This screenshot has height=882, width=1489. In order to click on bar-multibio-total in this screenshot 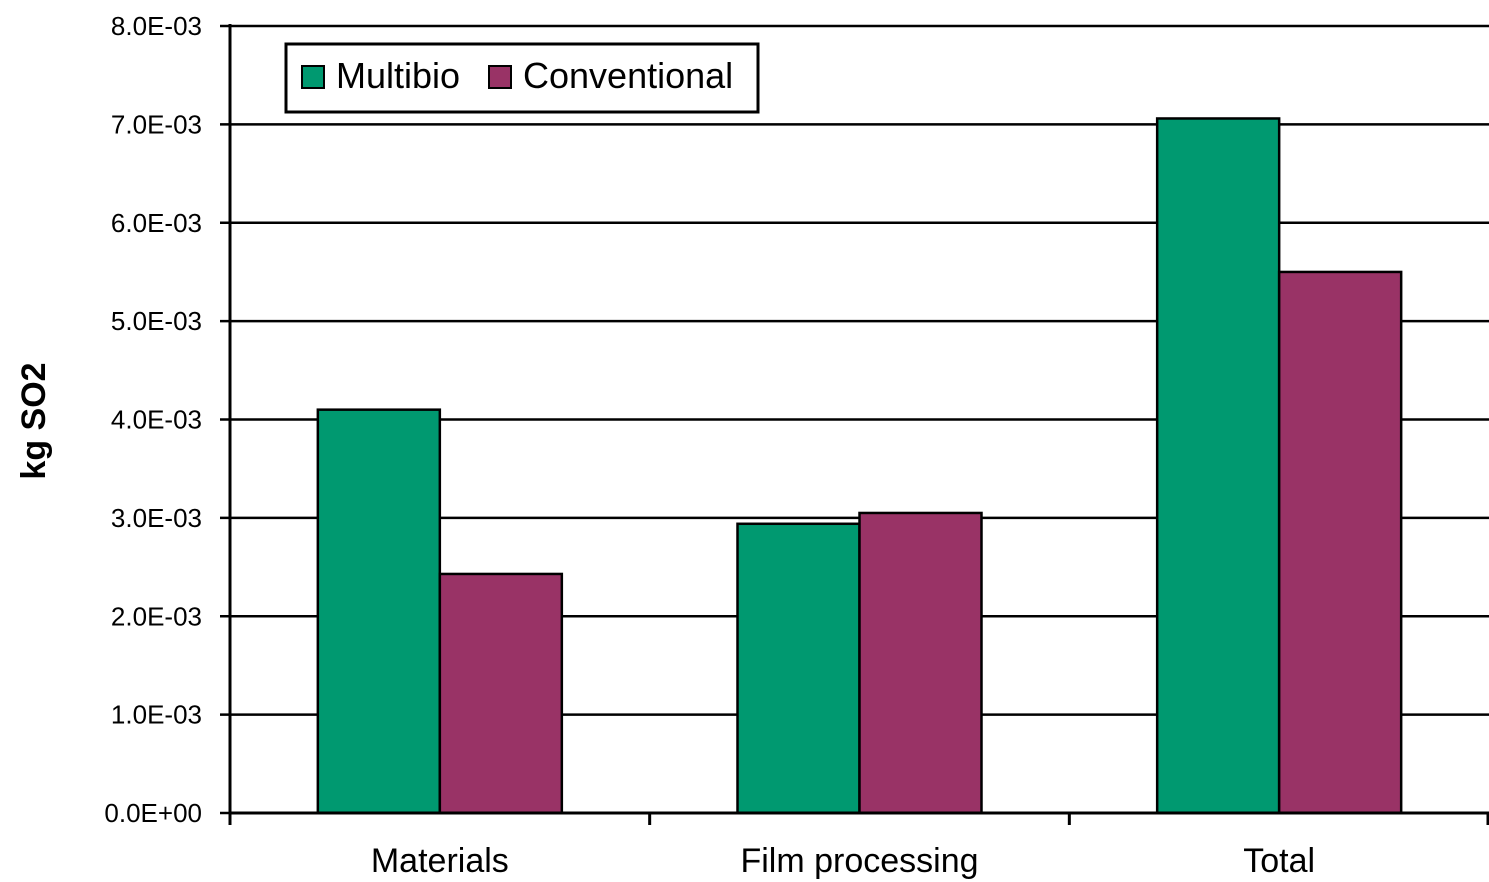, I will do `click(1218, 466)`.